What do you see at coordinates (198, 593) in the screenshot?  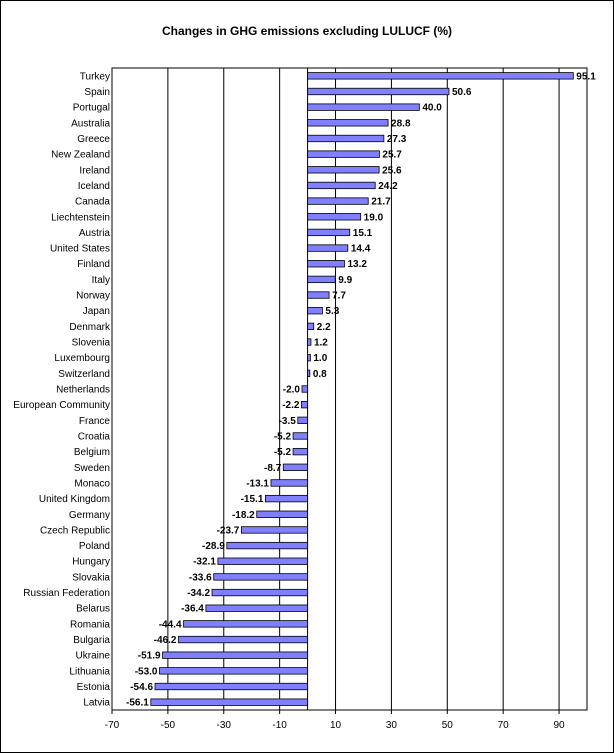 I see `data-label: -34.2` at bounding box center [198, 593].